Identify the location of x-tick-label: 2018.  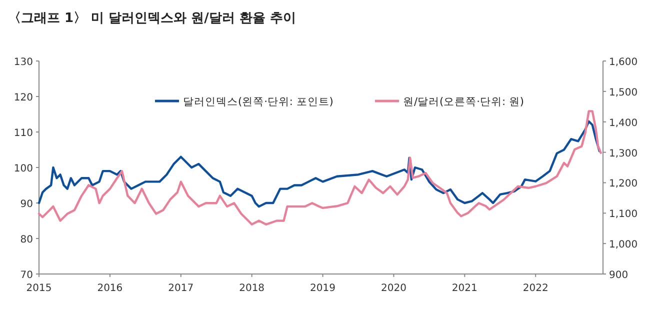
(252, 288).